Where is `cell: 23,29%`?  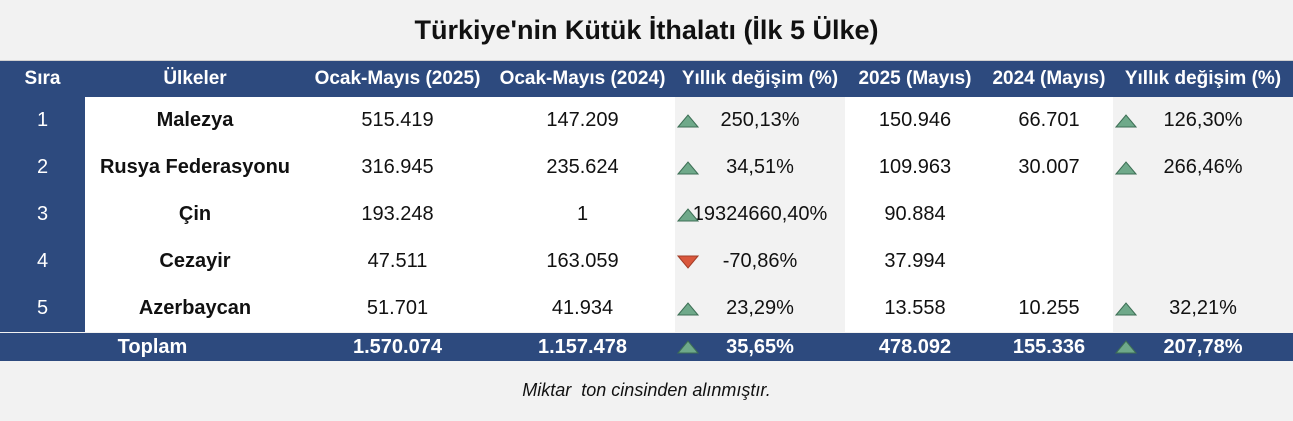 cell: 23,29% is located at coordinates (760, 308).